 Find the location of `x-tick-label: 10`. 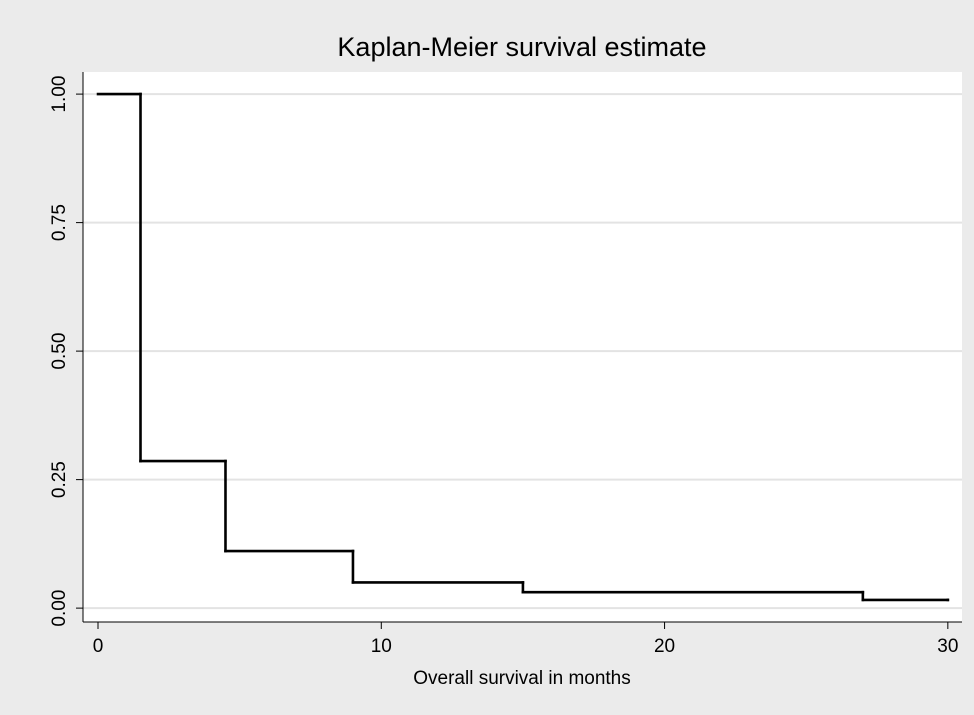

x-tick-label: 10 is located at coordinates (381, 646).